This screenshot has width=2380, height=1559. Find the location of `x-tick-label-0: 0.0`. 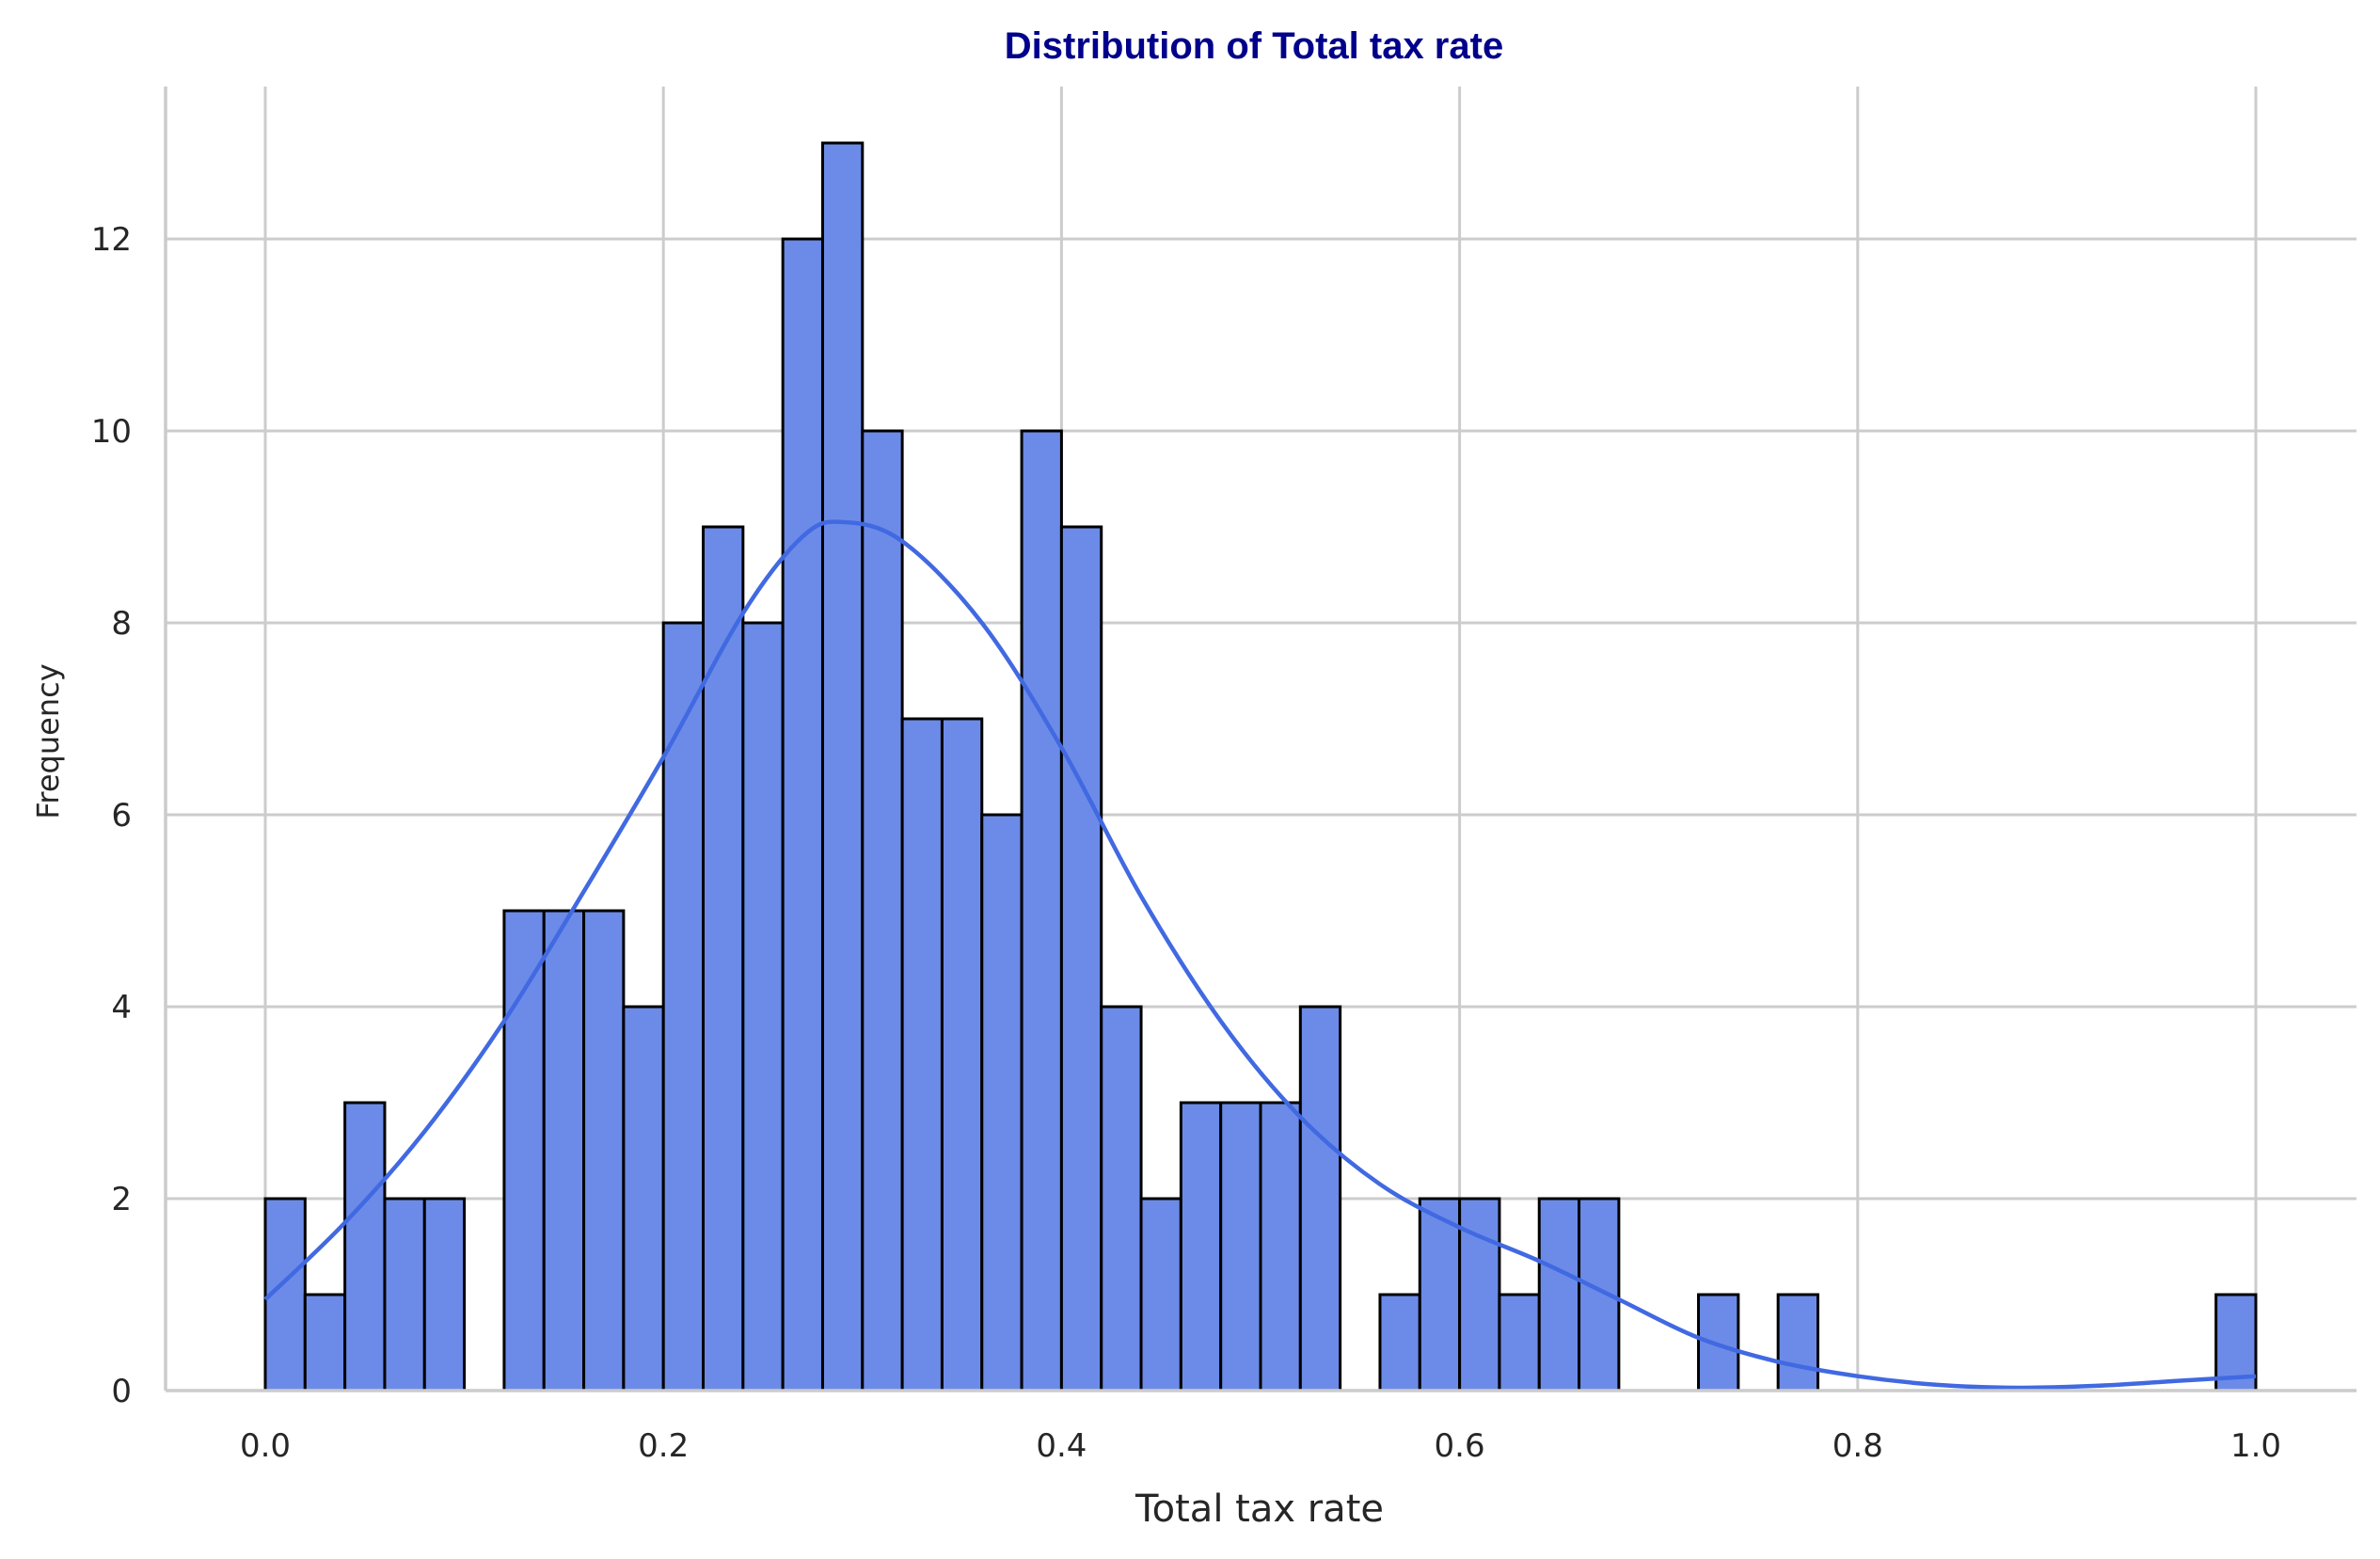

x-tick-label-0: 0.0 is located at coordinates (265, 1446).